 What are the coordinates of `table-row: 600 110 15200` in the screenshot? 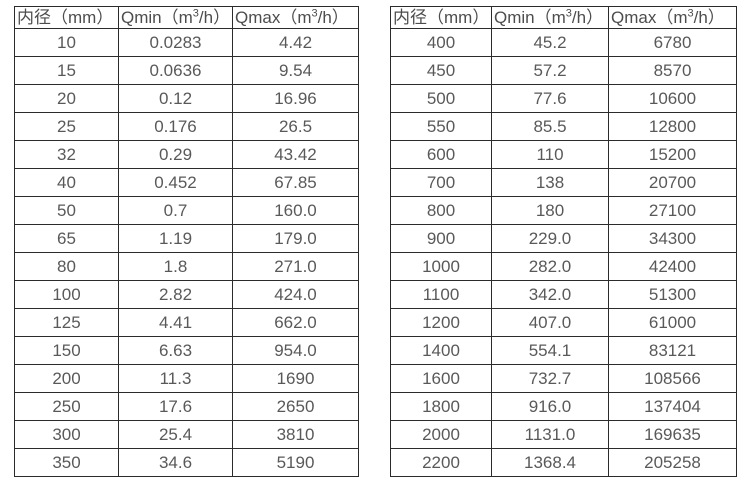 It's located at (563, 154).